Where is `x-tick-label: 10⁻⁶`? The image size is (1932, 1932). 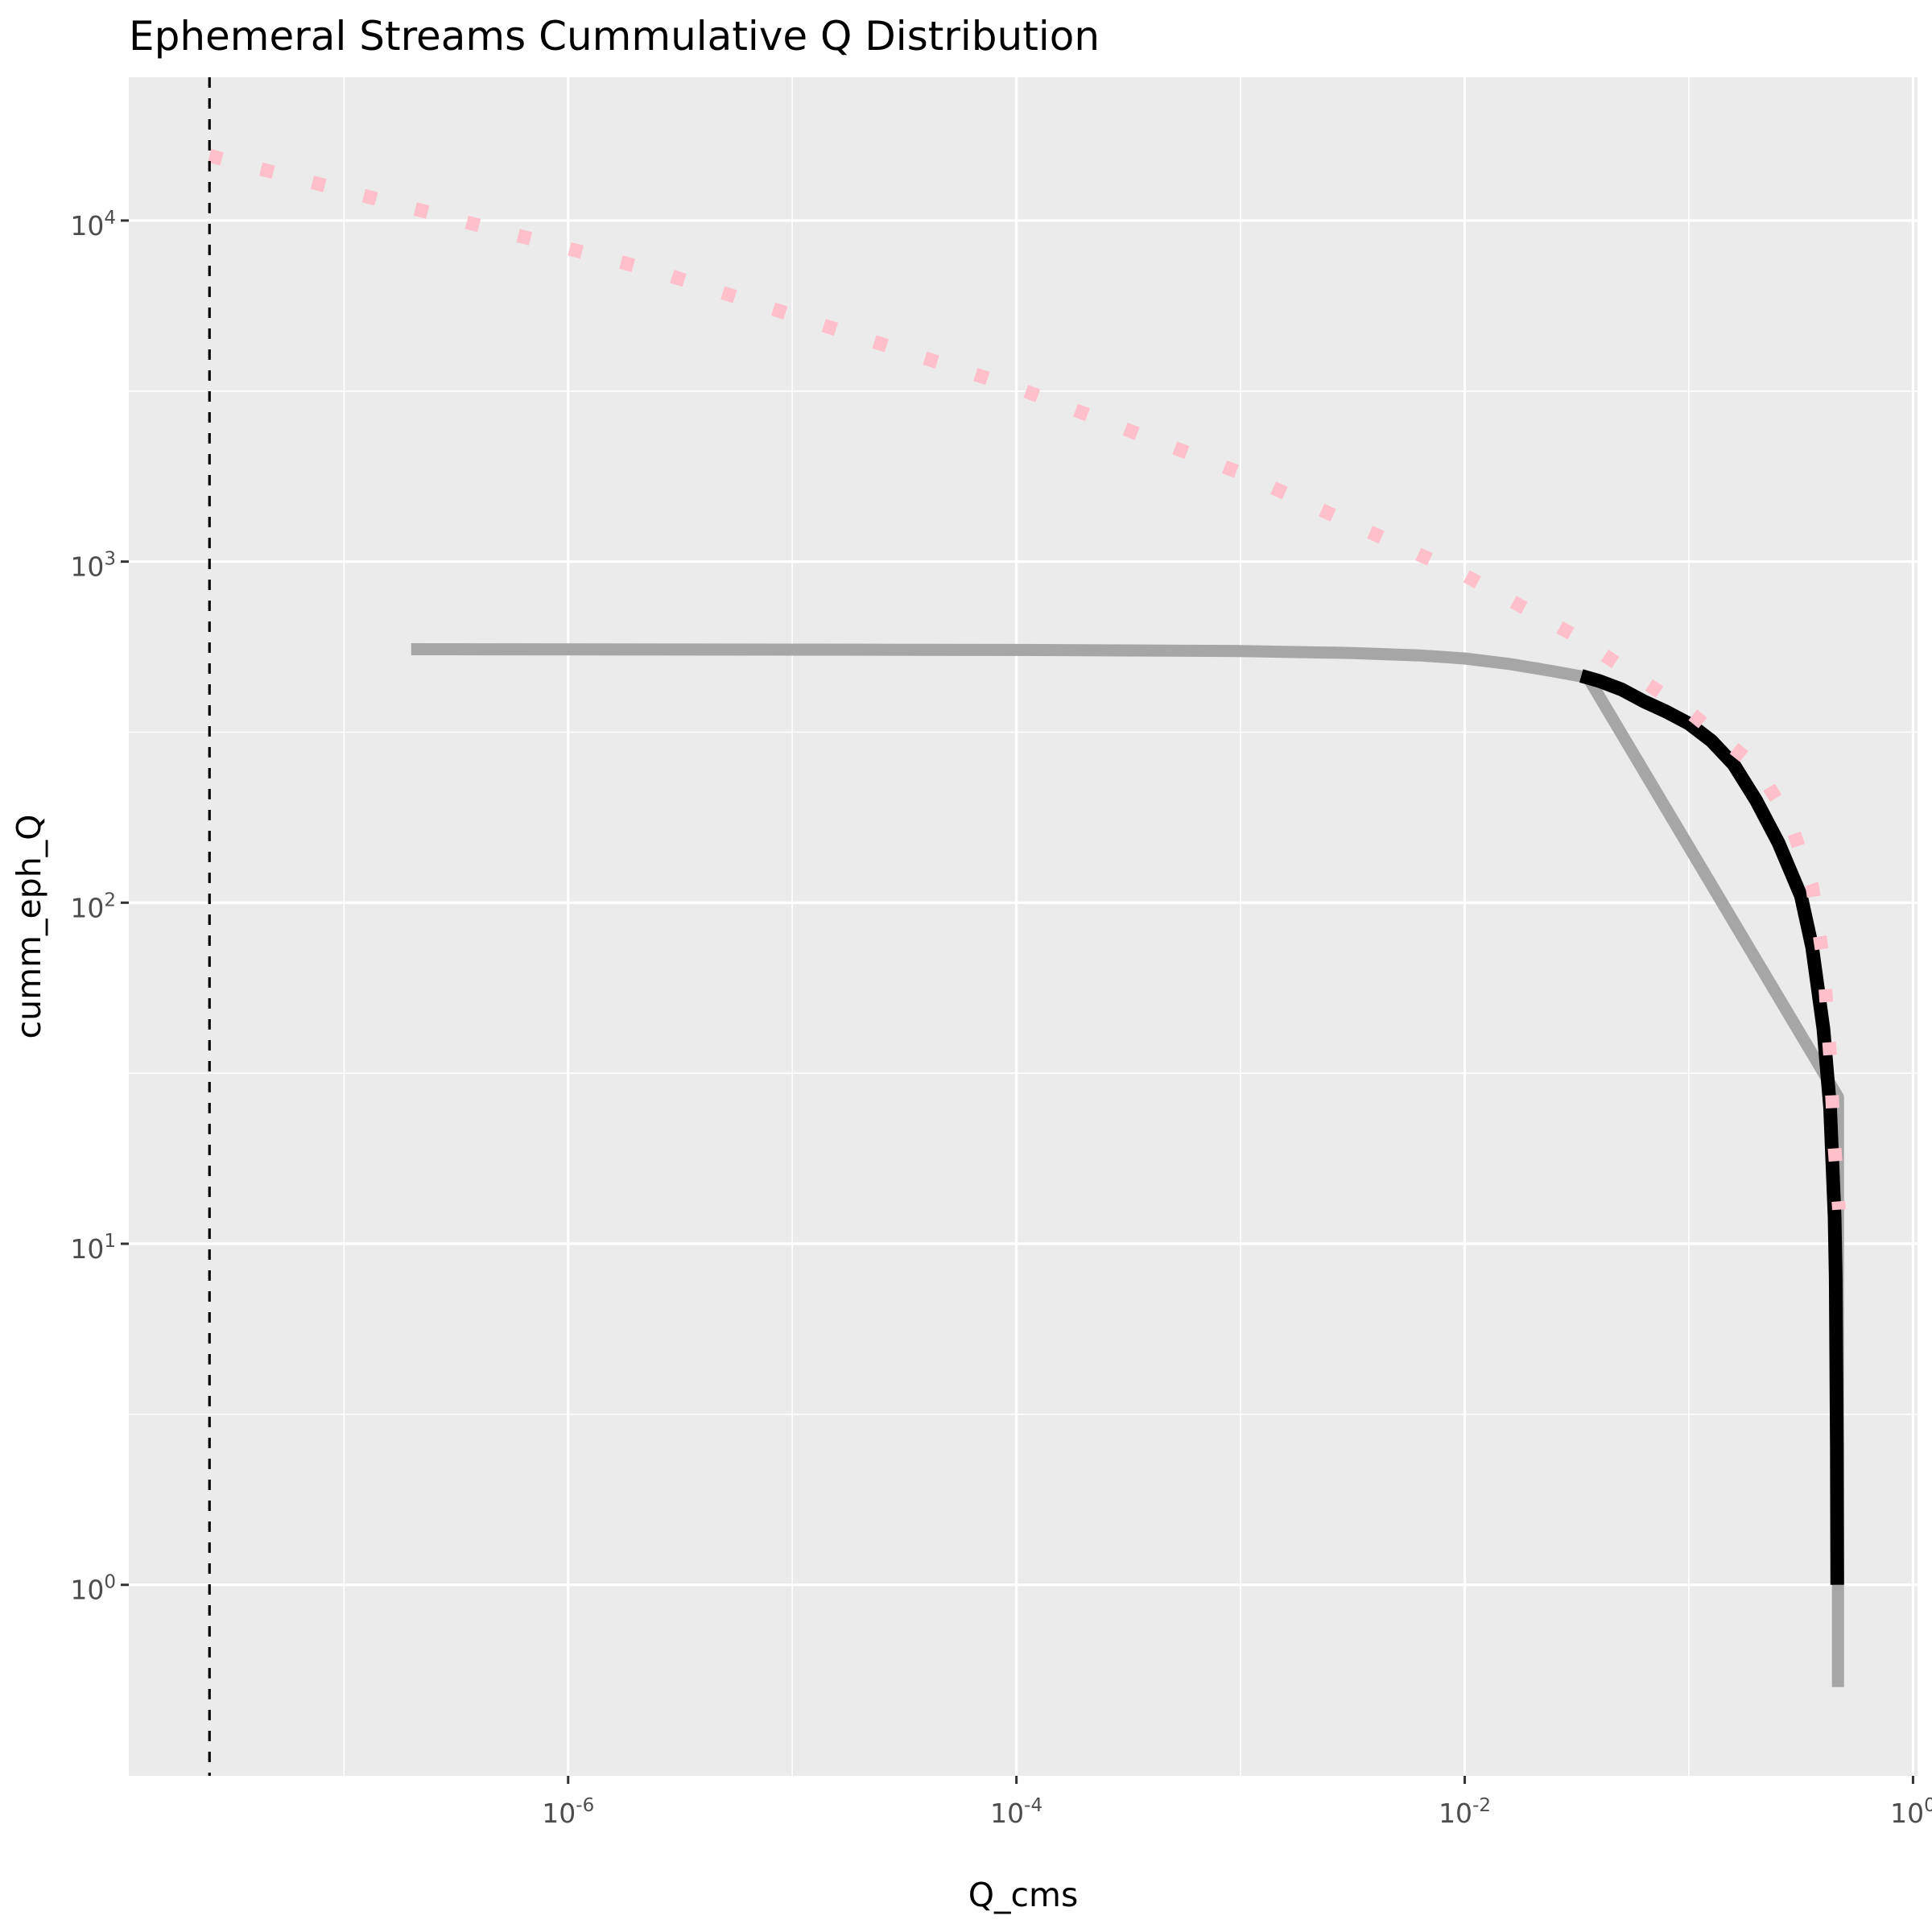 x-tick-label: 10⁻⁶ is located at coordinates (568, 1812).